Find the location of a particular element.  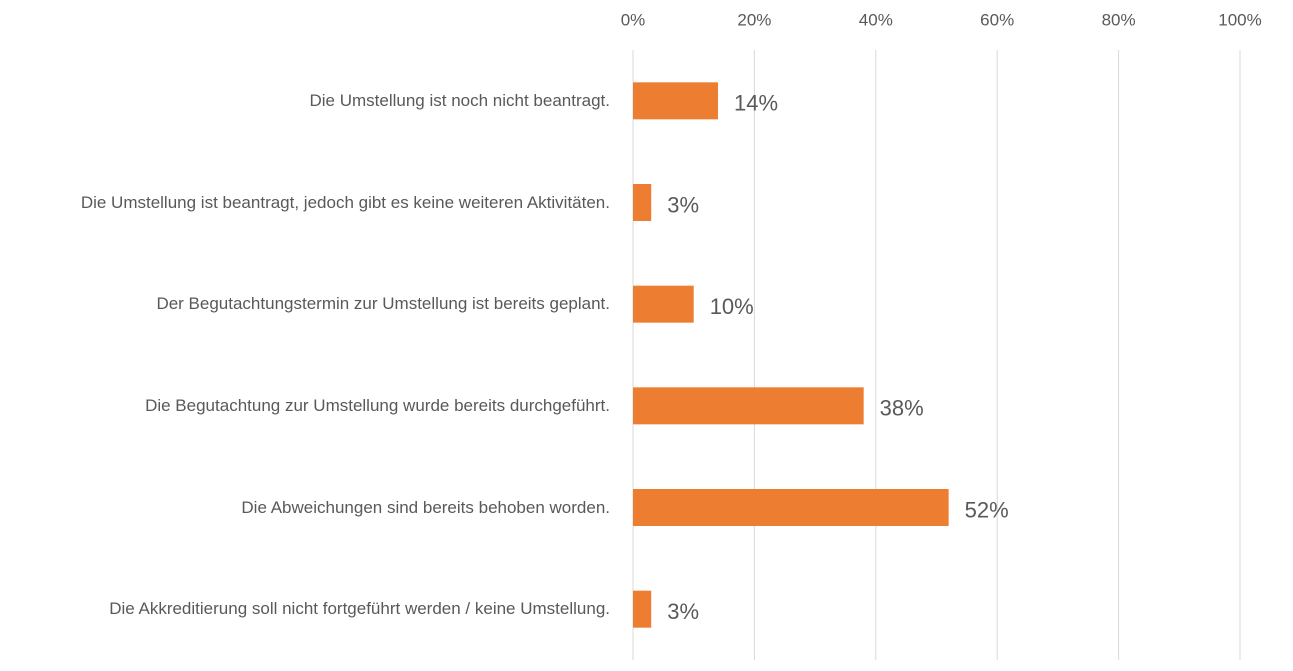

x-tick-label: 100% is located at coordinates (1239, 19).